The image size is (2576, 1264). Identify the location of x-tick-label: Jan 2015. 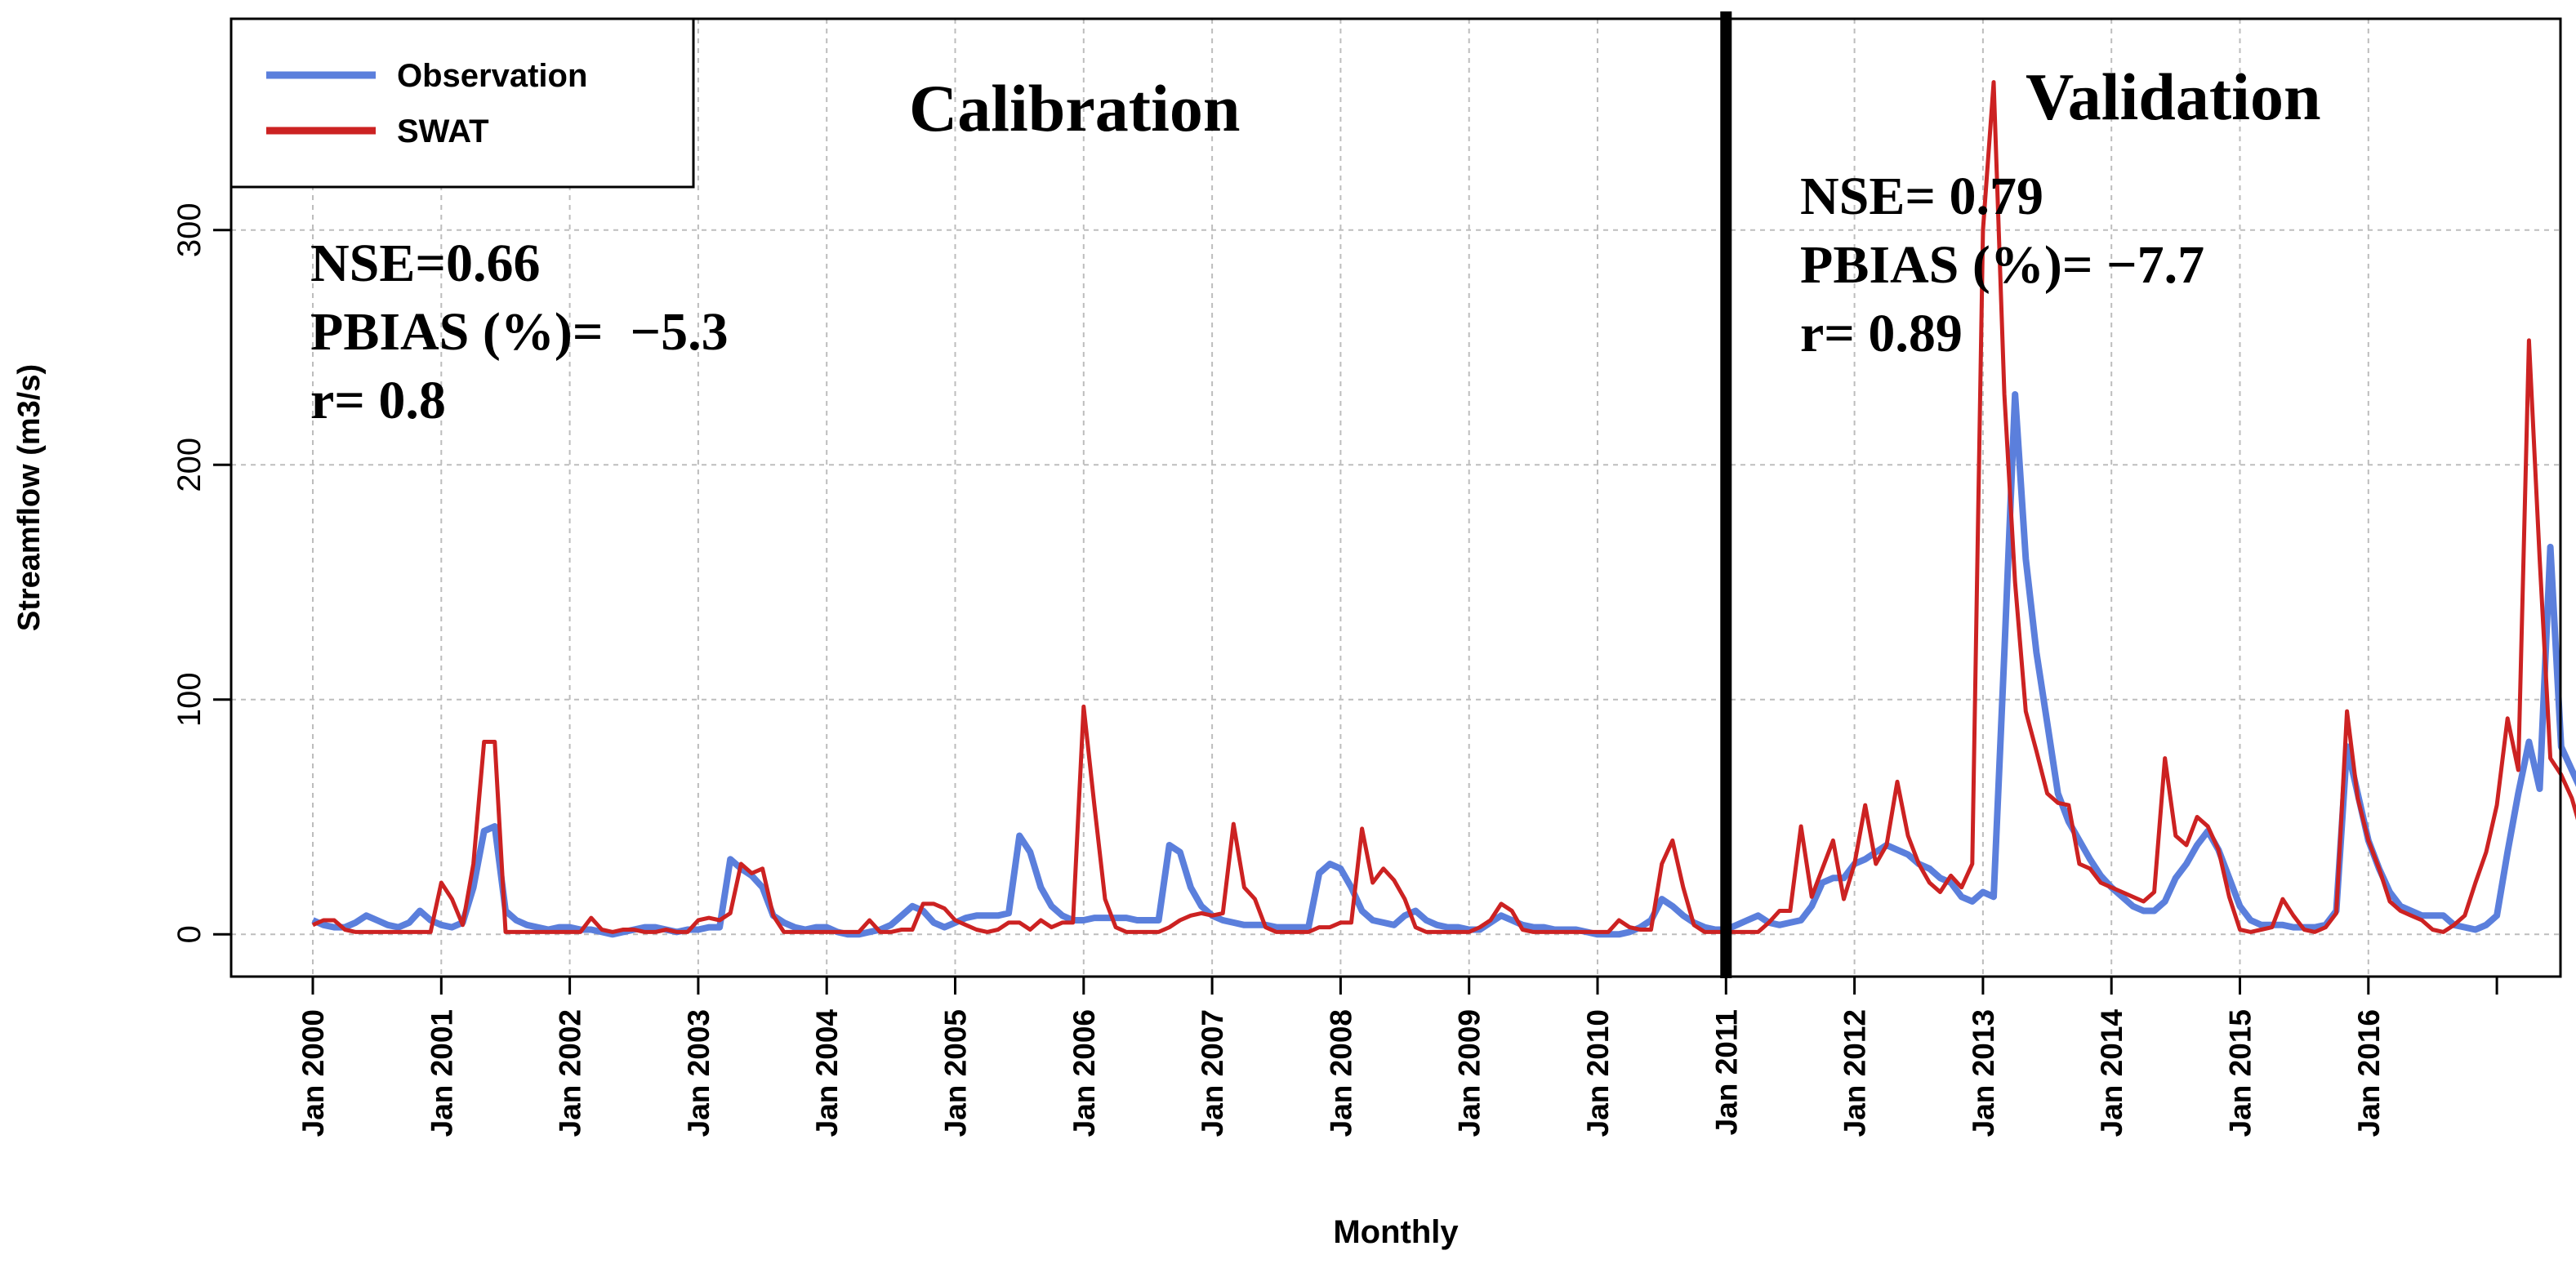
(2240, 1073).